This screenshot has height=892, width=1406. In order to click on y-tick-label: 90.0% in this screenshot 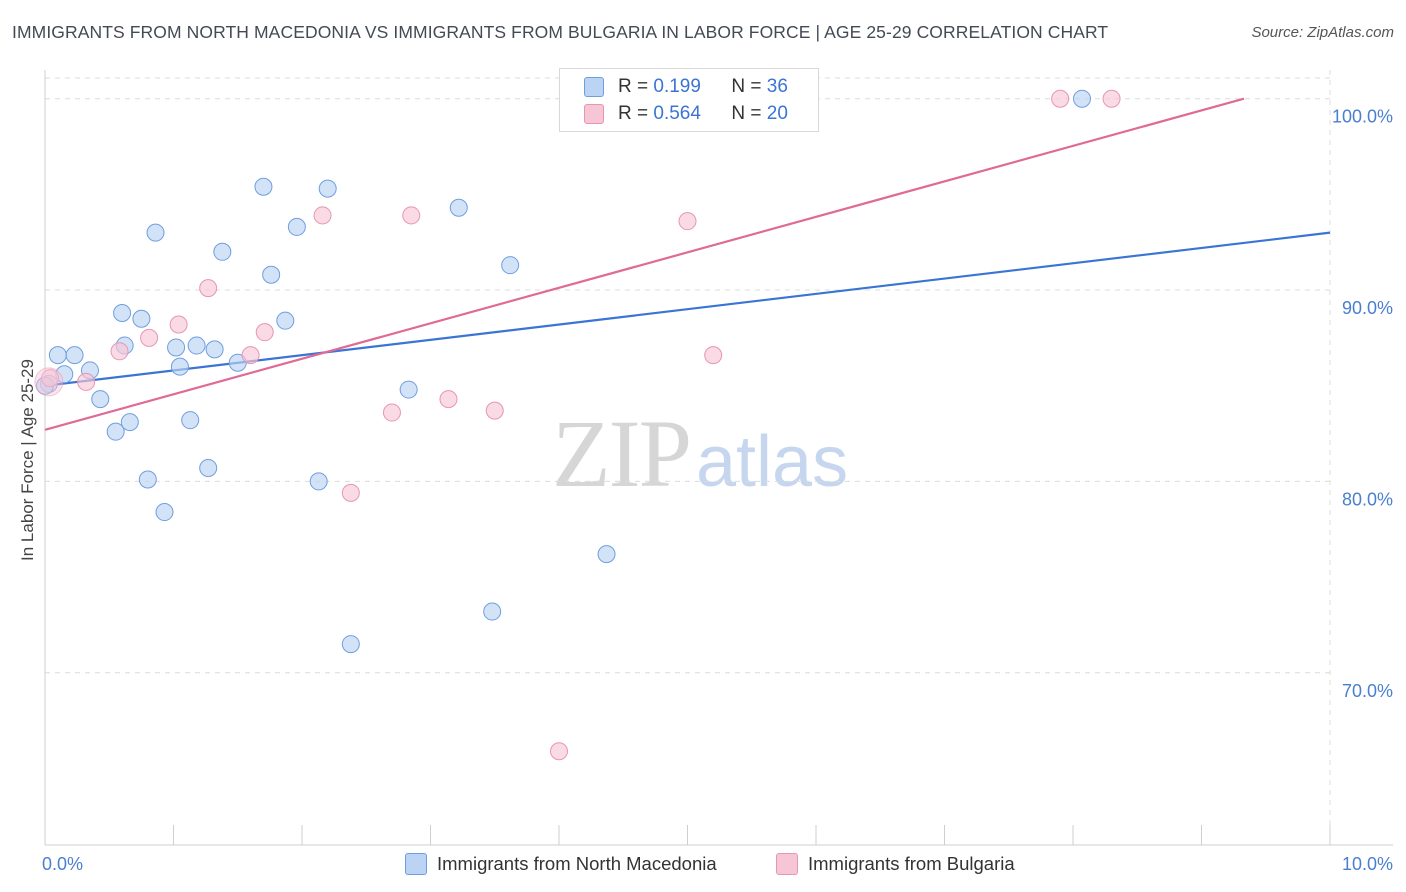, I will do `click(1367, 308)`.